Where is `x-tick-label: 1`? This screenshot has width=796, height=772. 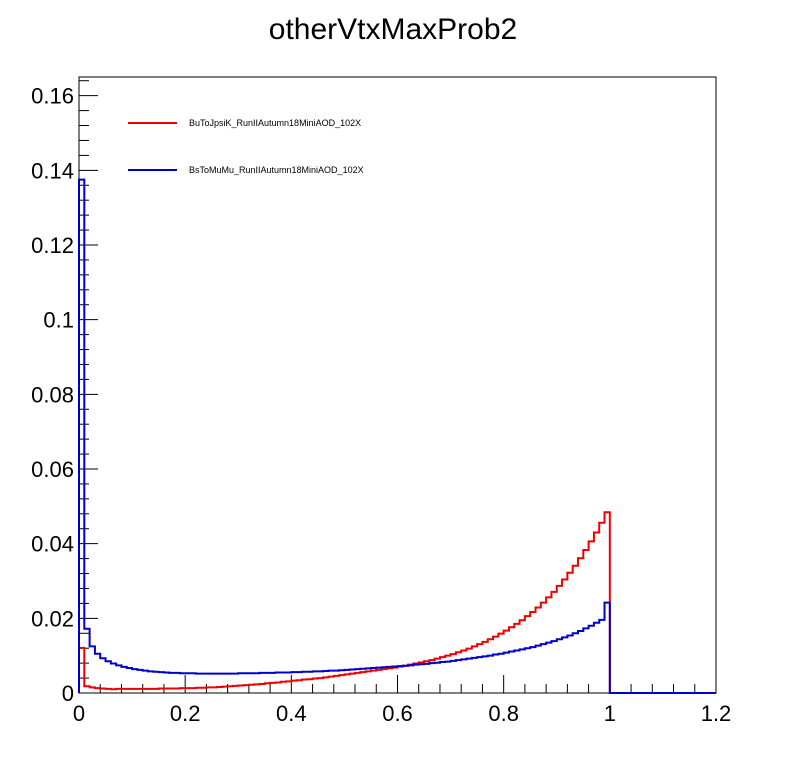
x-tick-label: 1 is located at coordinates (610, 713).